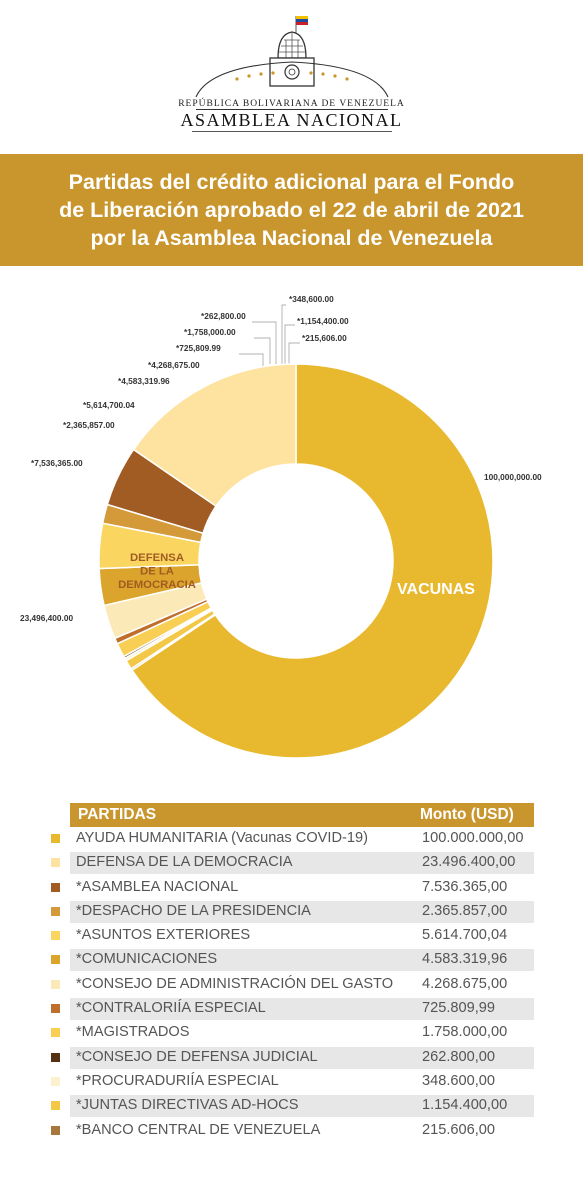 The image size is (583, 1200). Describe the element at coordinates (163, 935) in the screenshot. I see `partida-name: *ASUNTOS EXTERIORES` at that location.